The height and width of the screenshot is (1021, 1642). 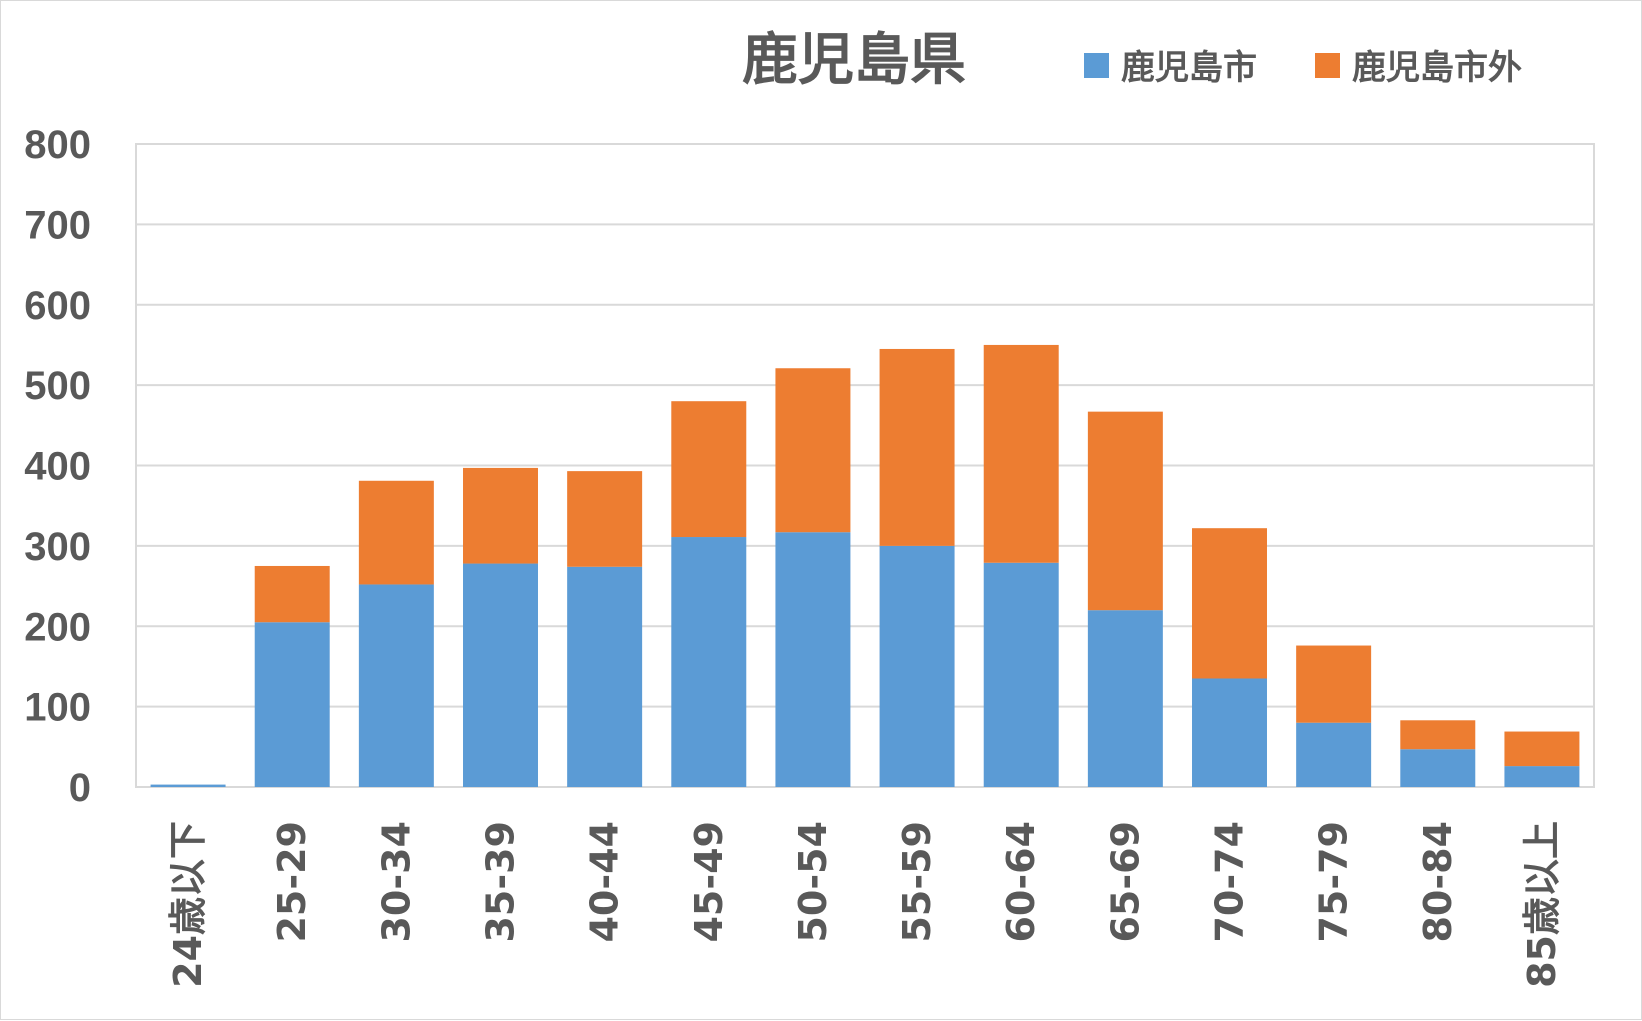 I want to click on legend-label: 鹿児島市, so click(x=1189, y=68).